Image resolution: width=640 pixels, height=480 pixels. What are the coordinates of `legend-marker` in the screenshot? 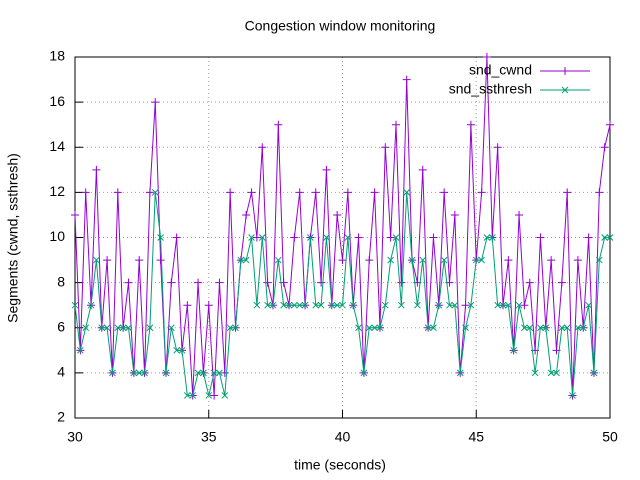 It's located at (565, 71).